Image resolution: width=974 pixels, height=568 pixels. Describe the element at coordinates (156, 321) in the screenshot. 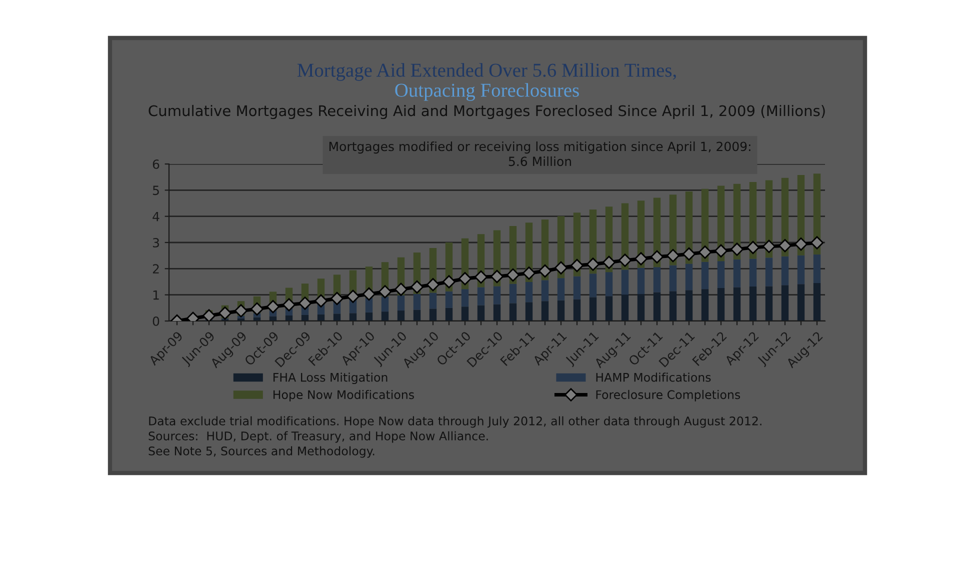

I see `y-tick-label: 0` at that location.